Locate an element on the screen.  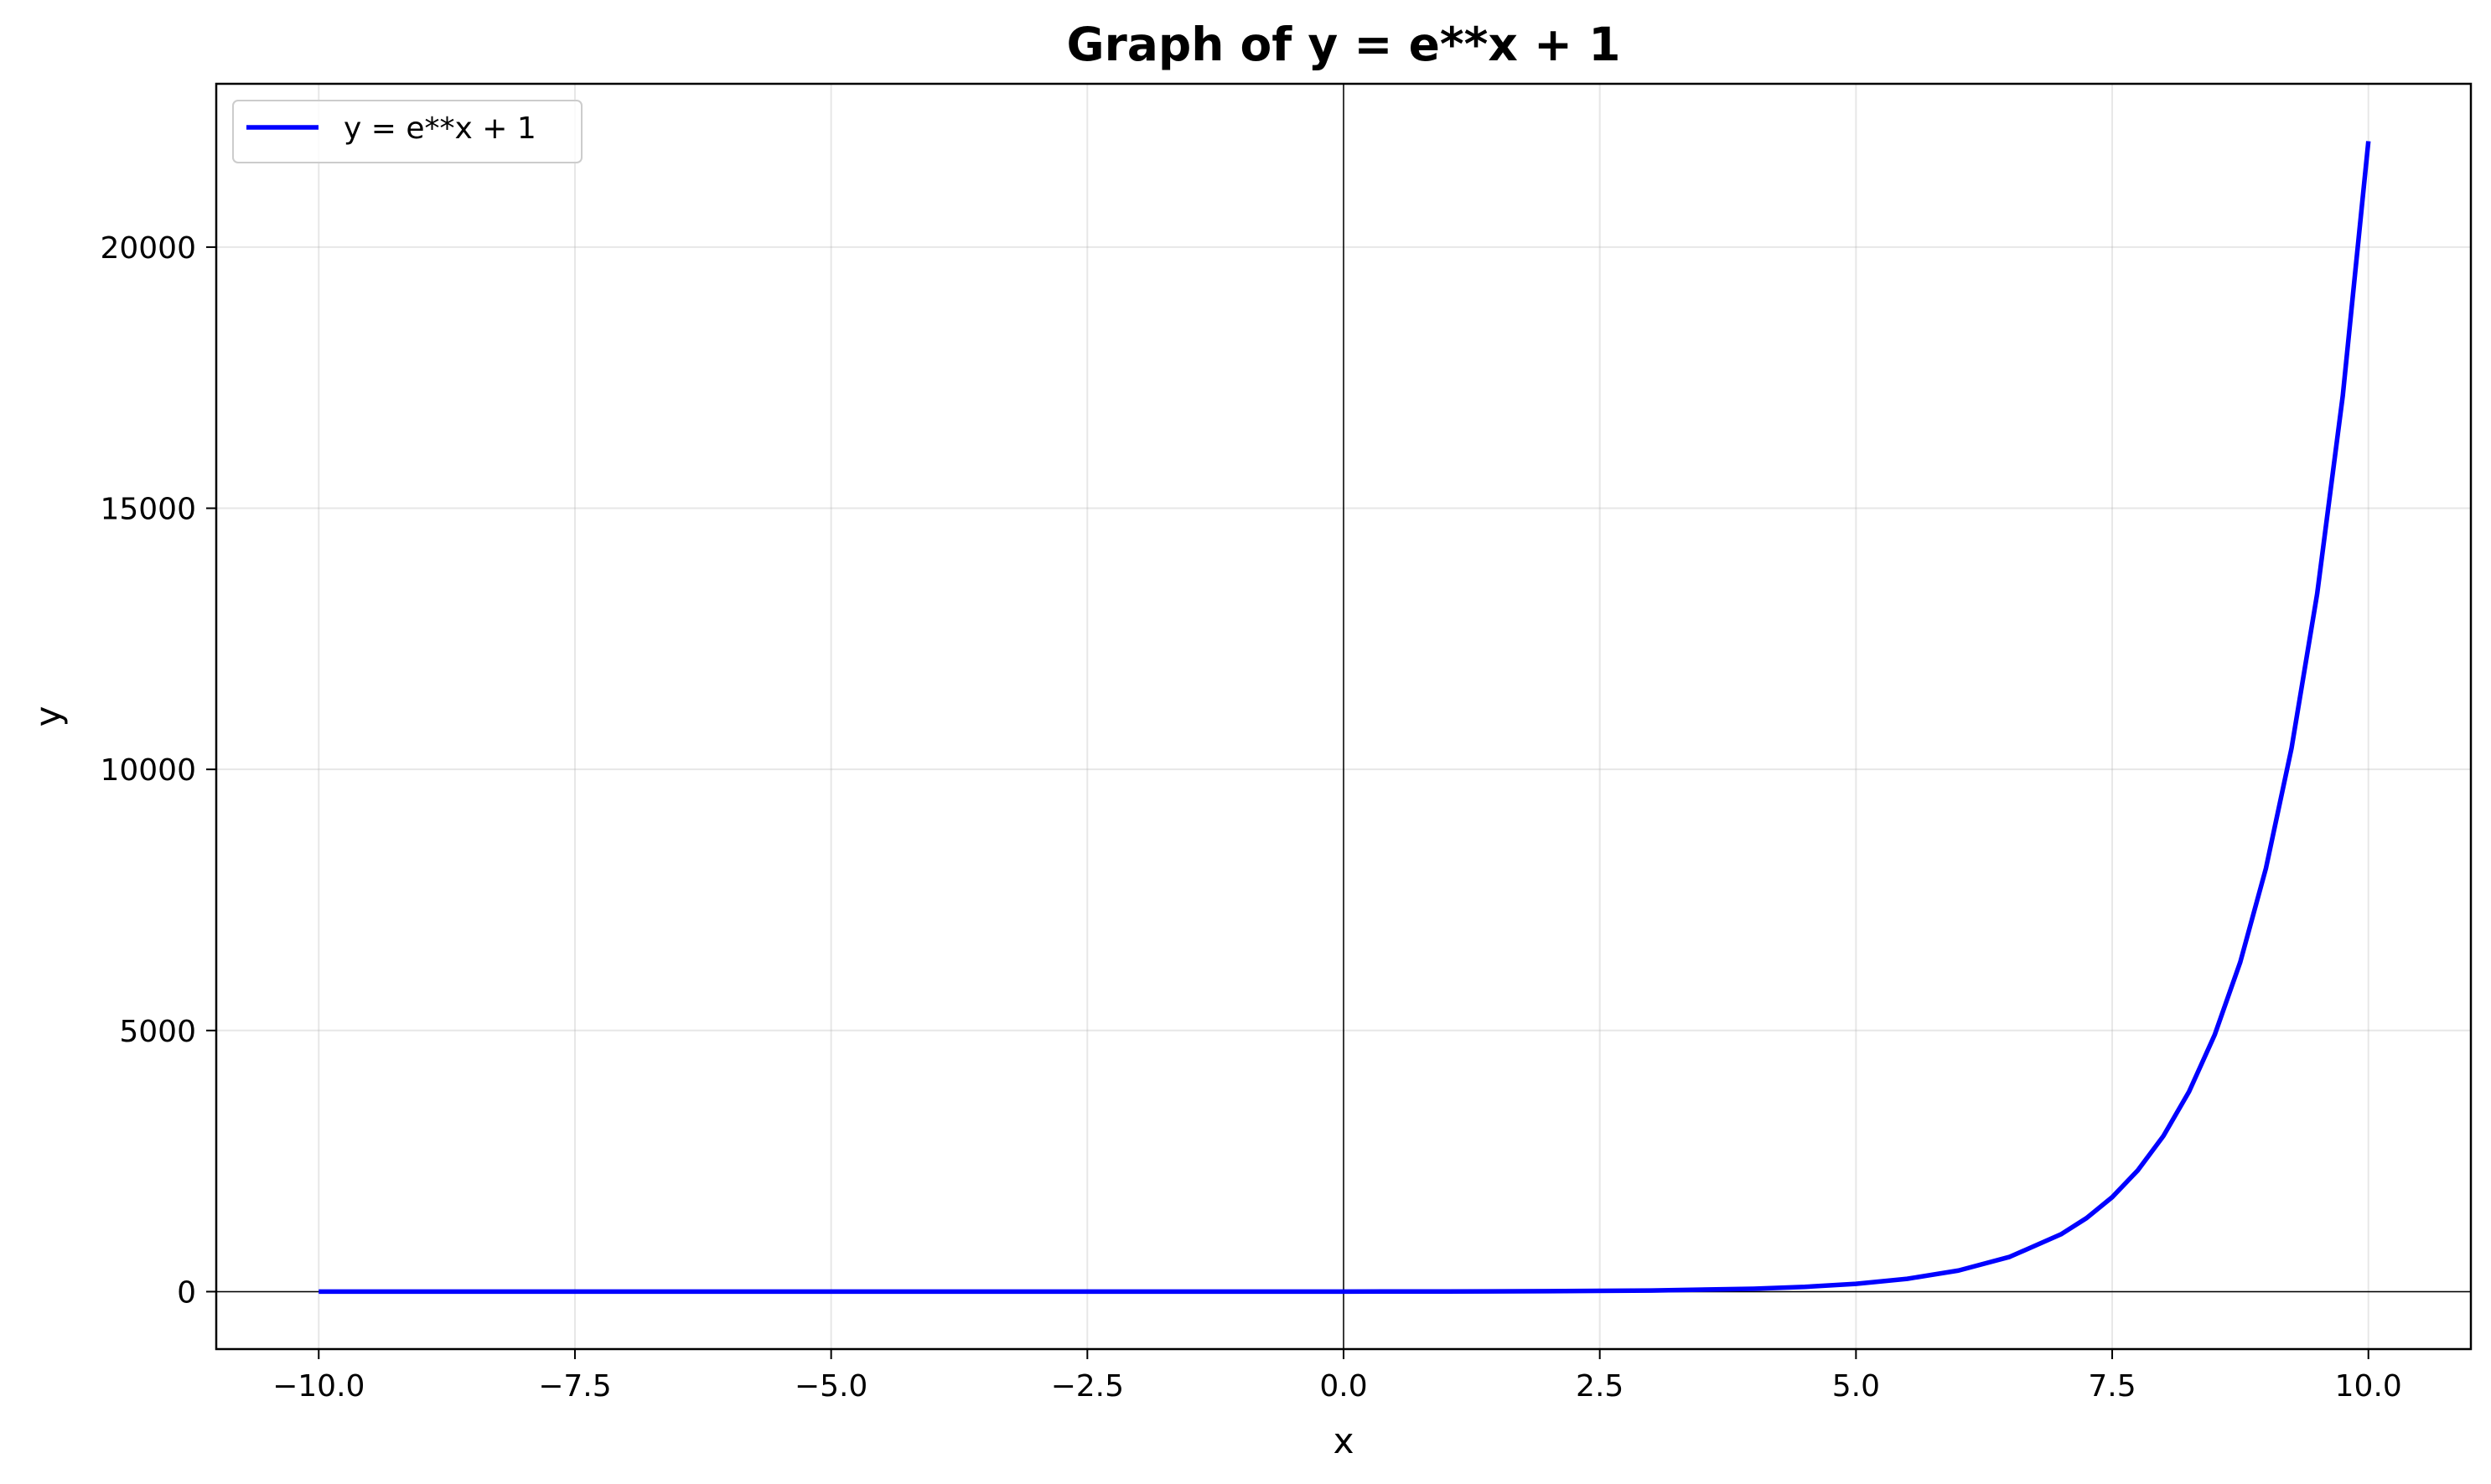
x-tick-label: 5.0 is located at coordinates (1856, 1387).